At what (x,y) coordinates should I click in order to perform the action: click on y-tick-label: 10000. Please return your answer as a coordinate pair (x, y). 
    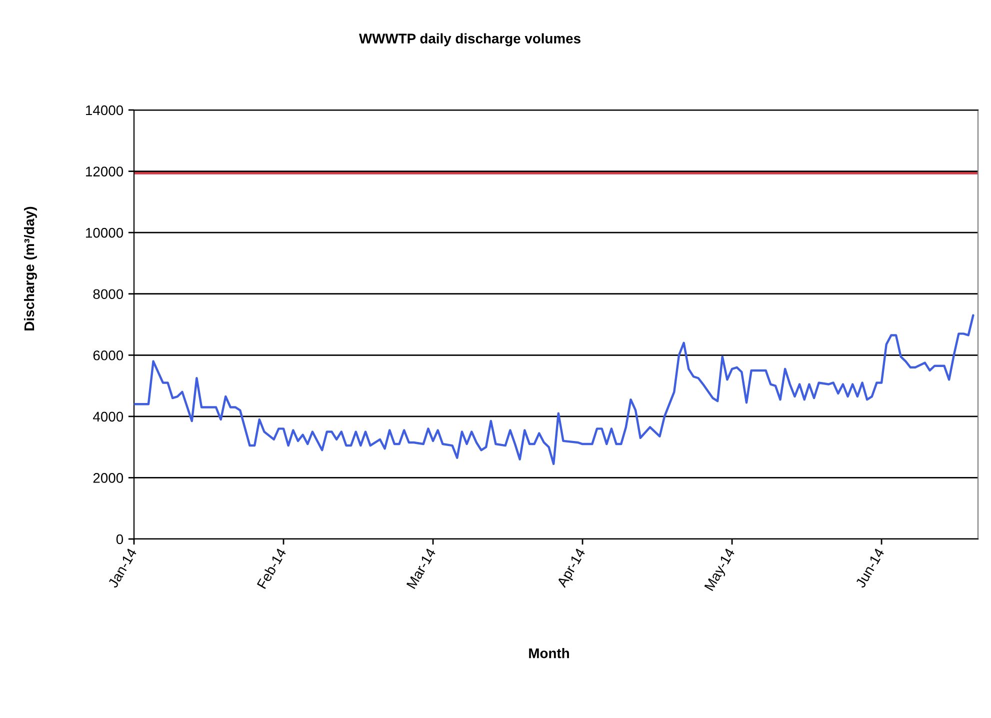
    Looking at the image, I should click on (105, 233).